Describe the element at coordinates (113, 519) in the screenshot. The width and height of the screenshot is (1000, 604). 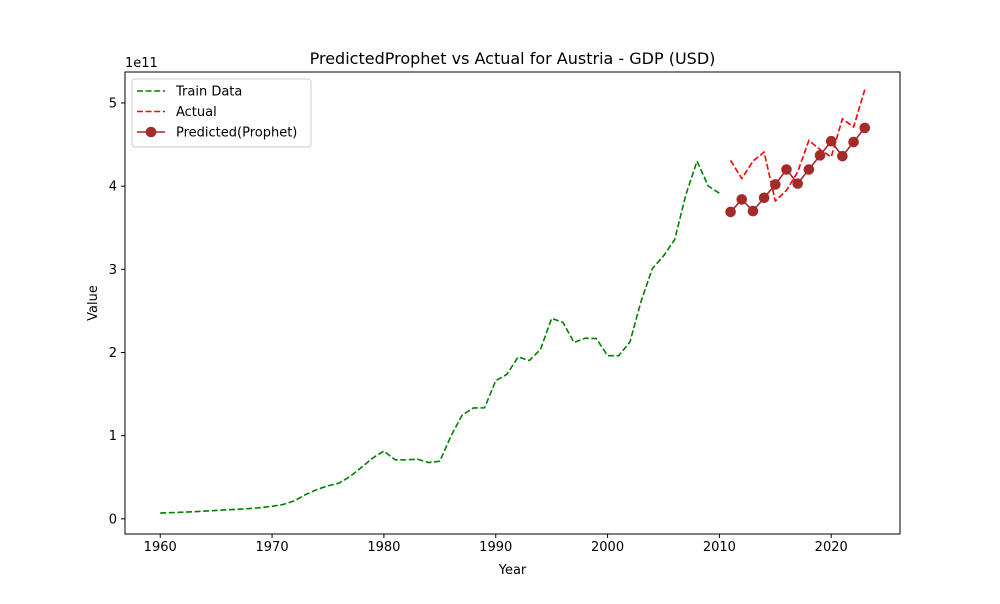
I see `y-tick-label: 0` at that location.